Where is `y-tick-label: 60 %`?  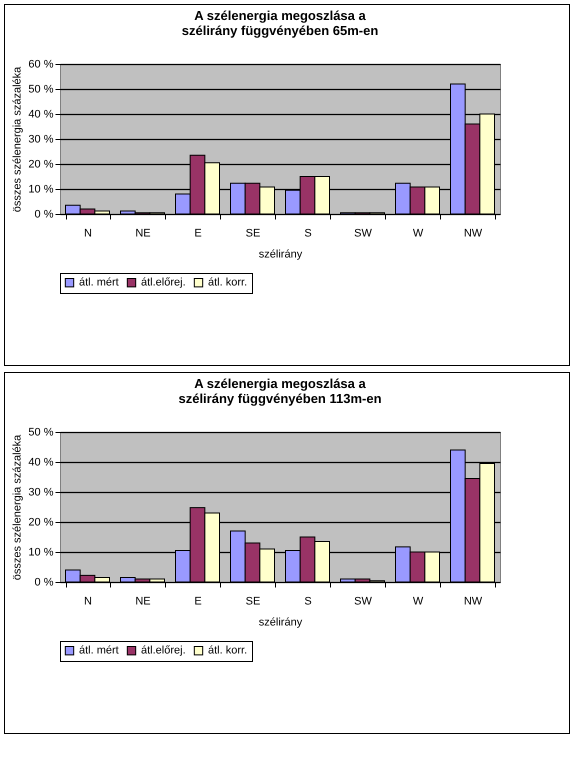 y-tick-label: 60 % is located at coordinates (41, 64).